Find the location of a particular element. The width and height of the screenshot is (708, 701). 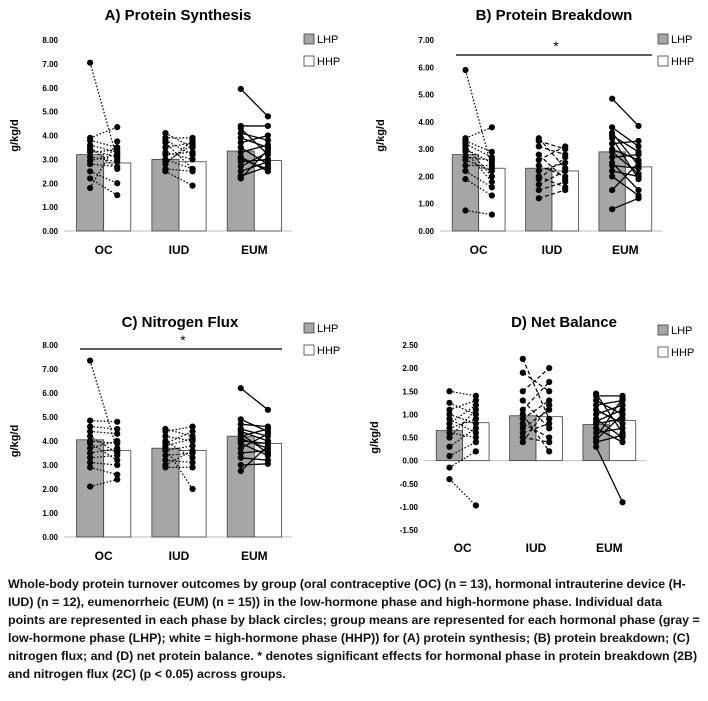

legend-label-hhp: HHP is located at coordinates (682, 62).